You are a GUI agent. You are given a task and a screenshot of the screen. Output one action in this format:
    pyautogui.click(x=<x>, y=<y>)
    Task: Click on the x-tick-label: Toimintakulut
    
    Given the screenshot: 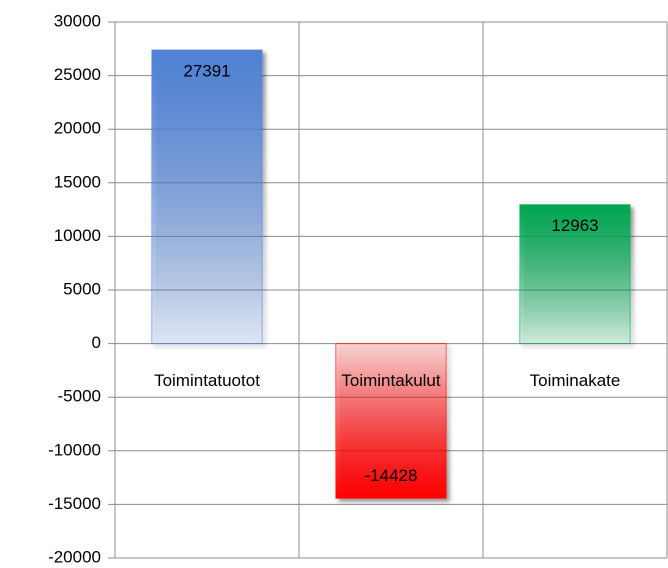 What is the action you would take?
    pyautogui.click(x=390, y=380)
    